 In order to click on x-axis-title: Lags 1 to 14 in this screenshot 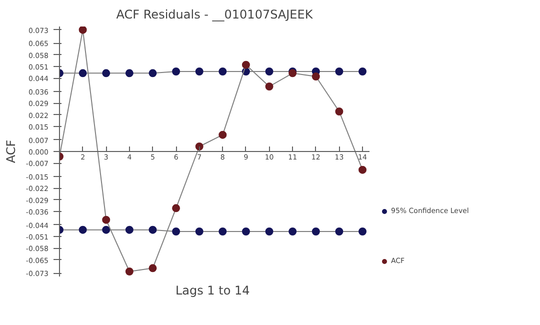, I will do `click(212, 291)`.